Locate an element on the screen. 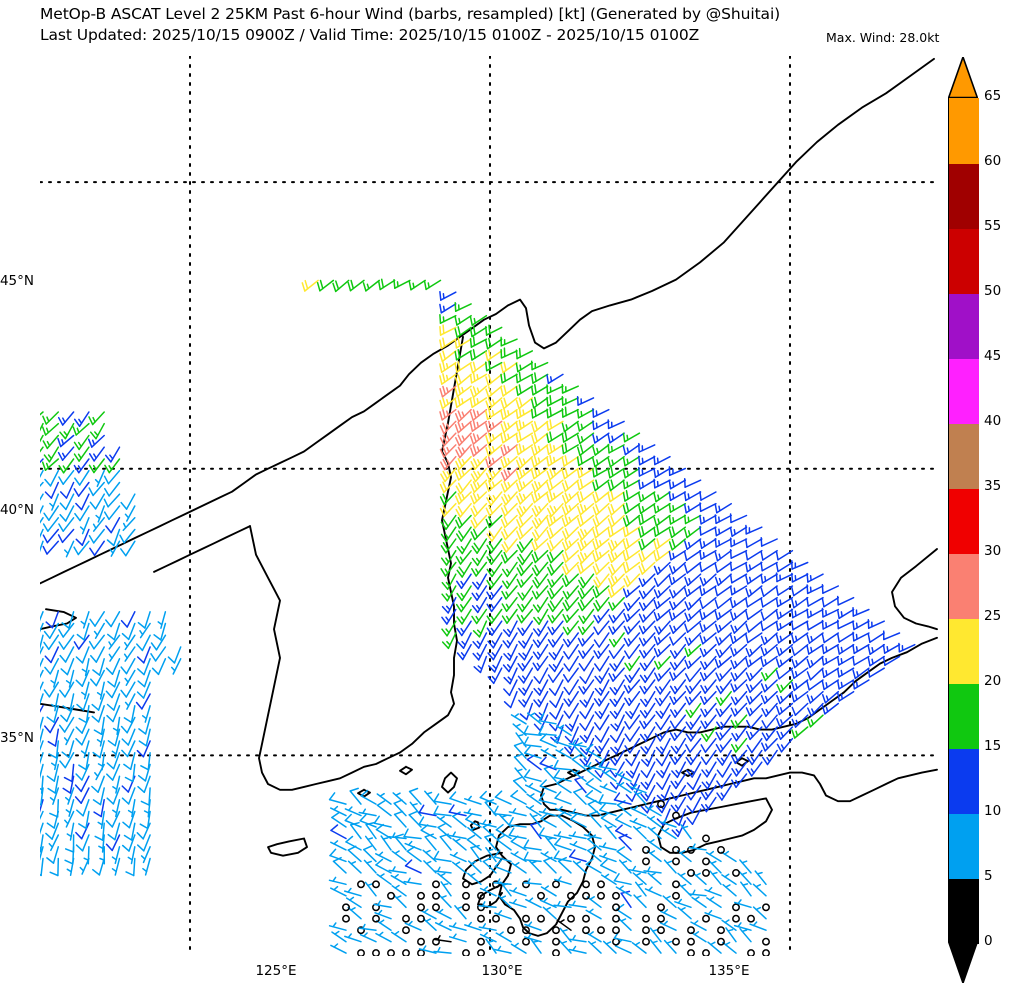  colorbar-tick-40: 40 is located at coordinates (993, 421).